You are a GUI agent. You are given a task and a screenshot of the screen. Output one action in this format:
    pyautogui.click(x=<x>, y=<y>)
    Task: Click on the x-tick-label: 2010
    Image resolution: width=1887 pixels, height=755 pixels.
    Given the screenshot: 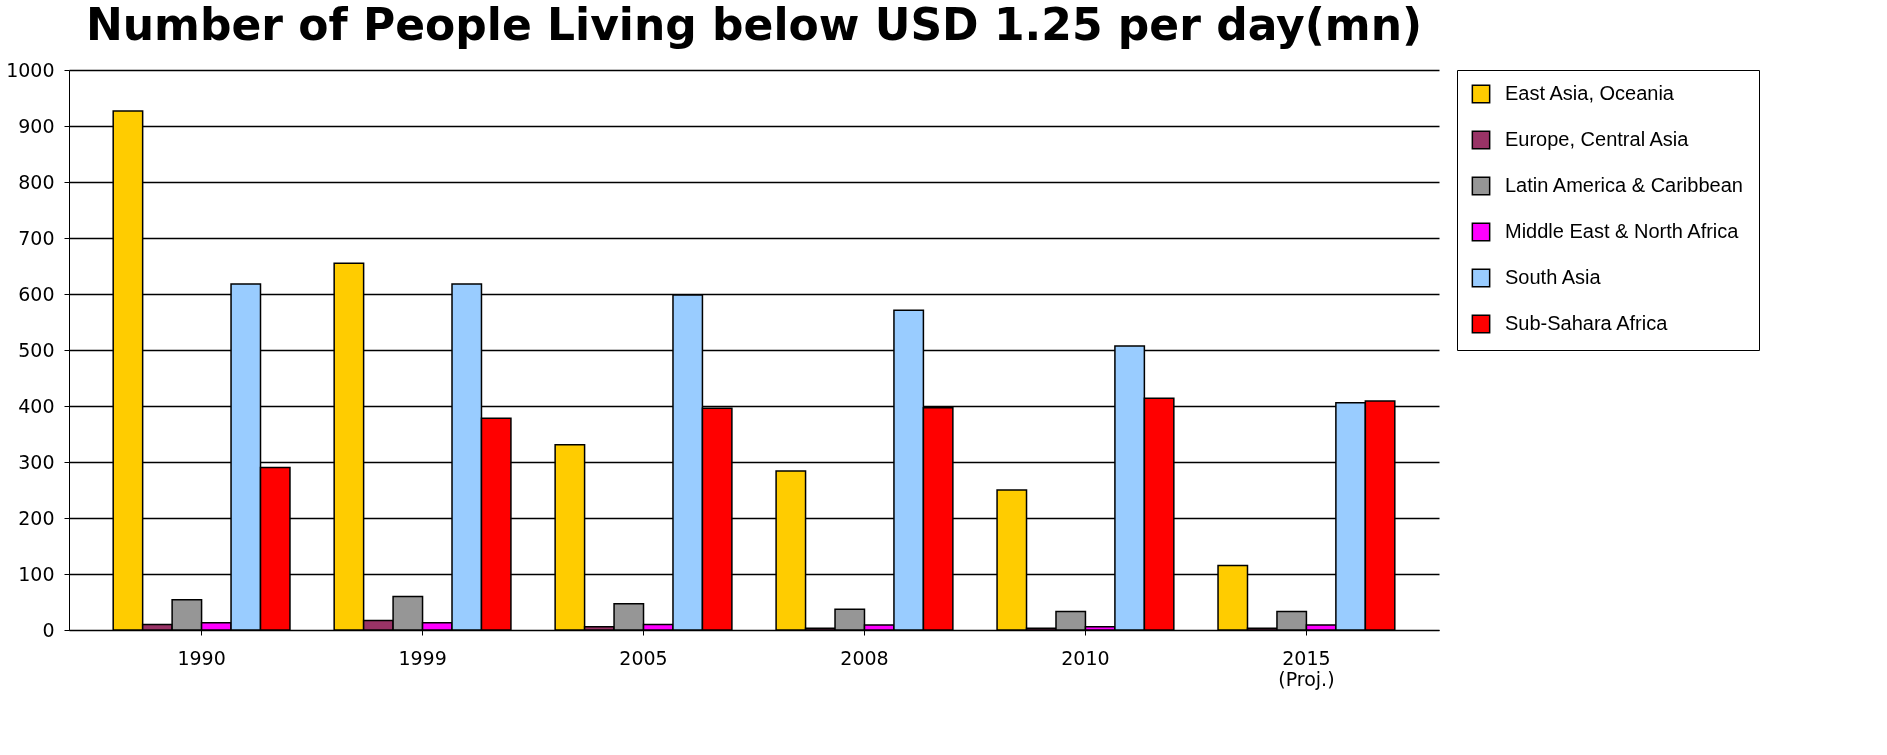 What is the action you would take?
    pyautogui.click(x=1085, y=657)
    